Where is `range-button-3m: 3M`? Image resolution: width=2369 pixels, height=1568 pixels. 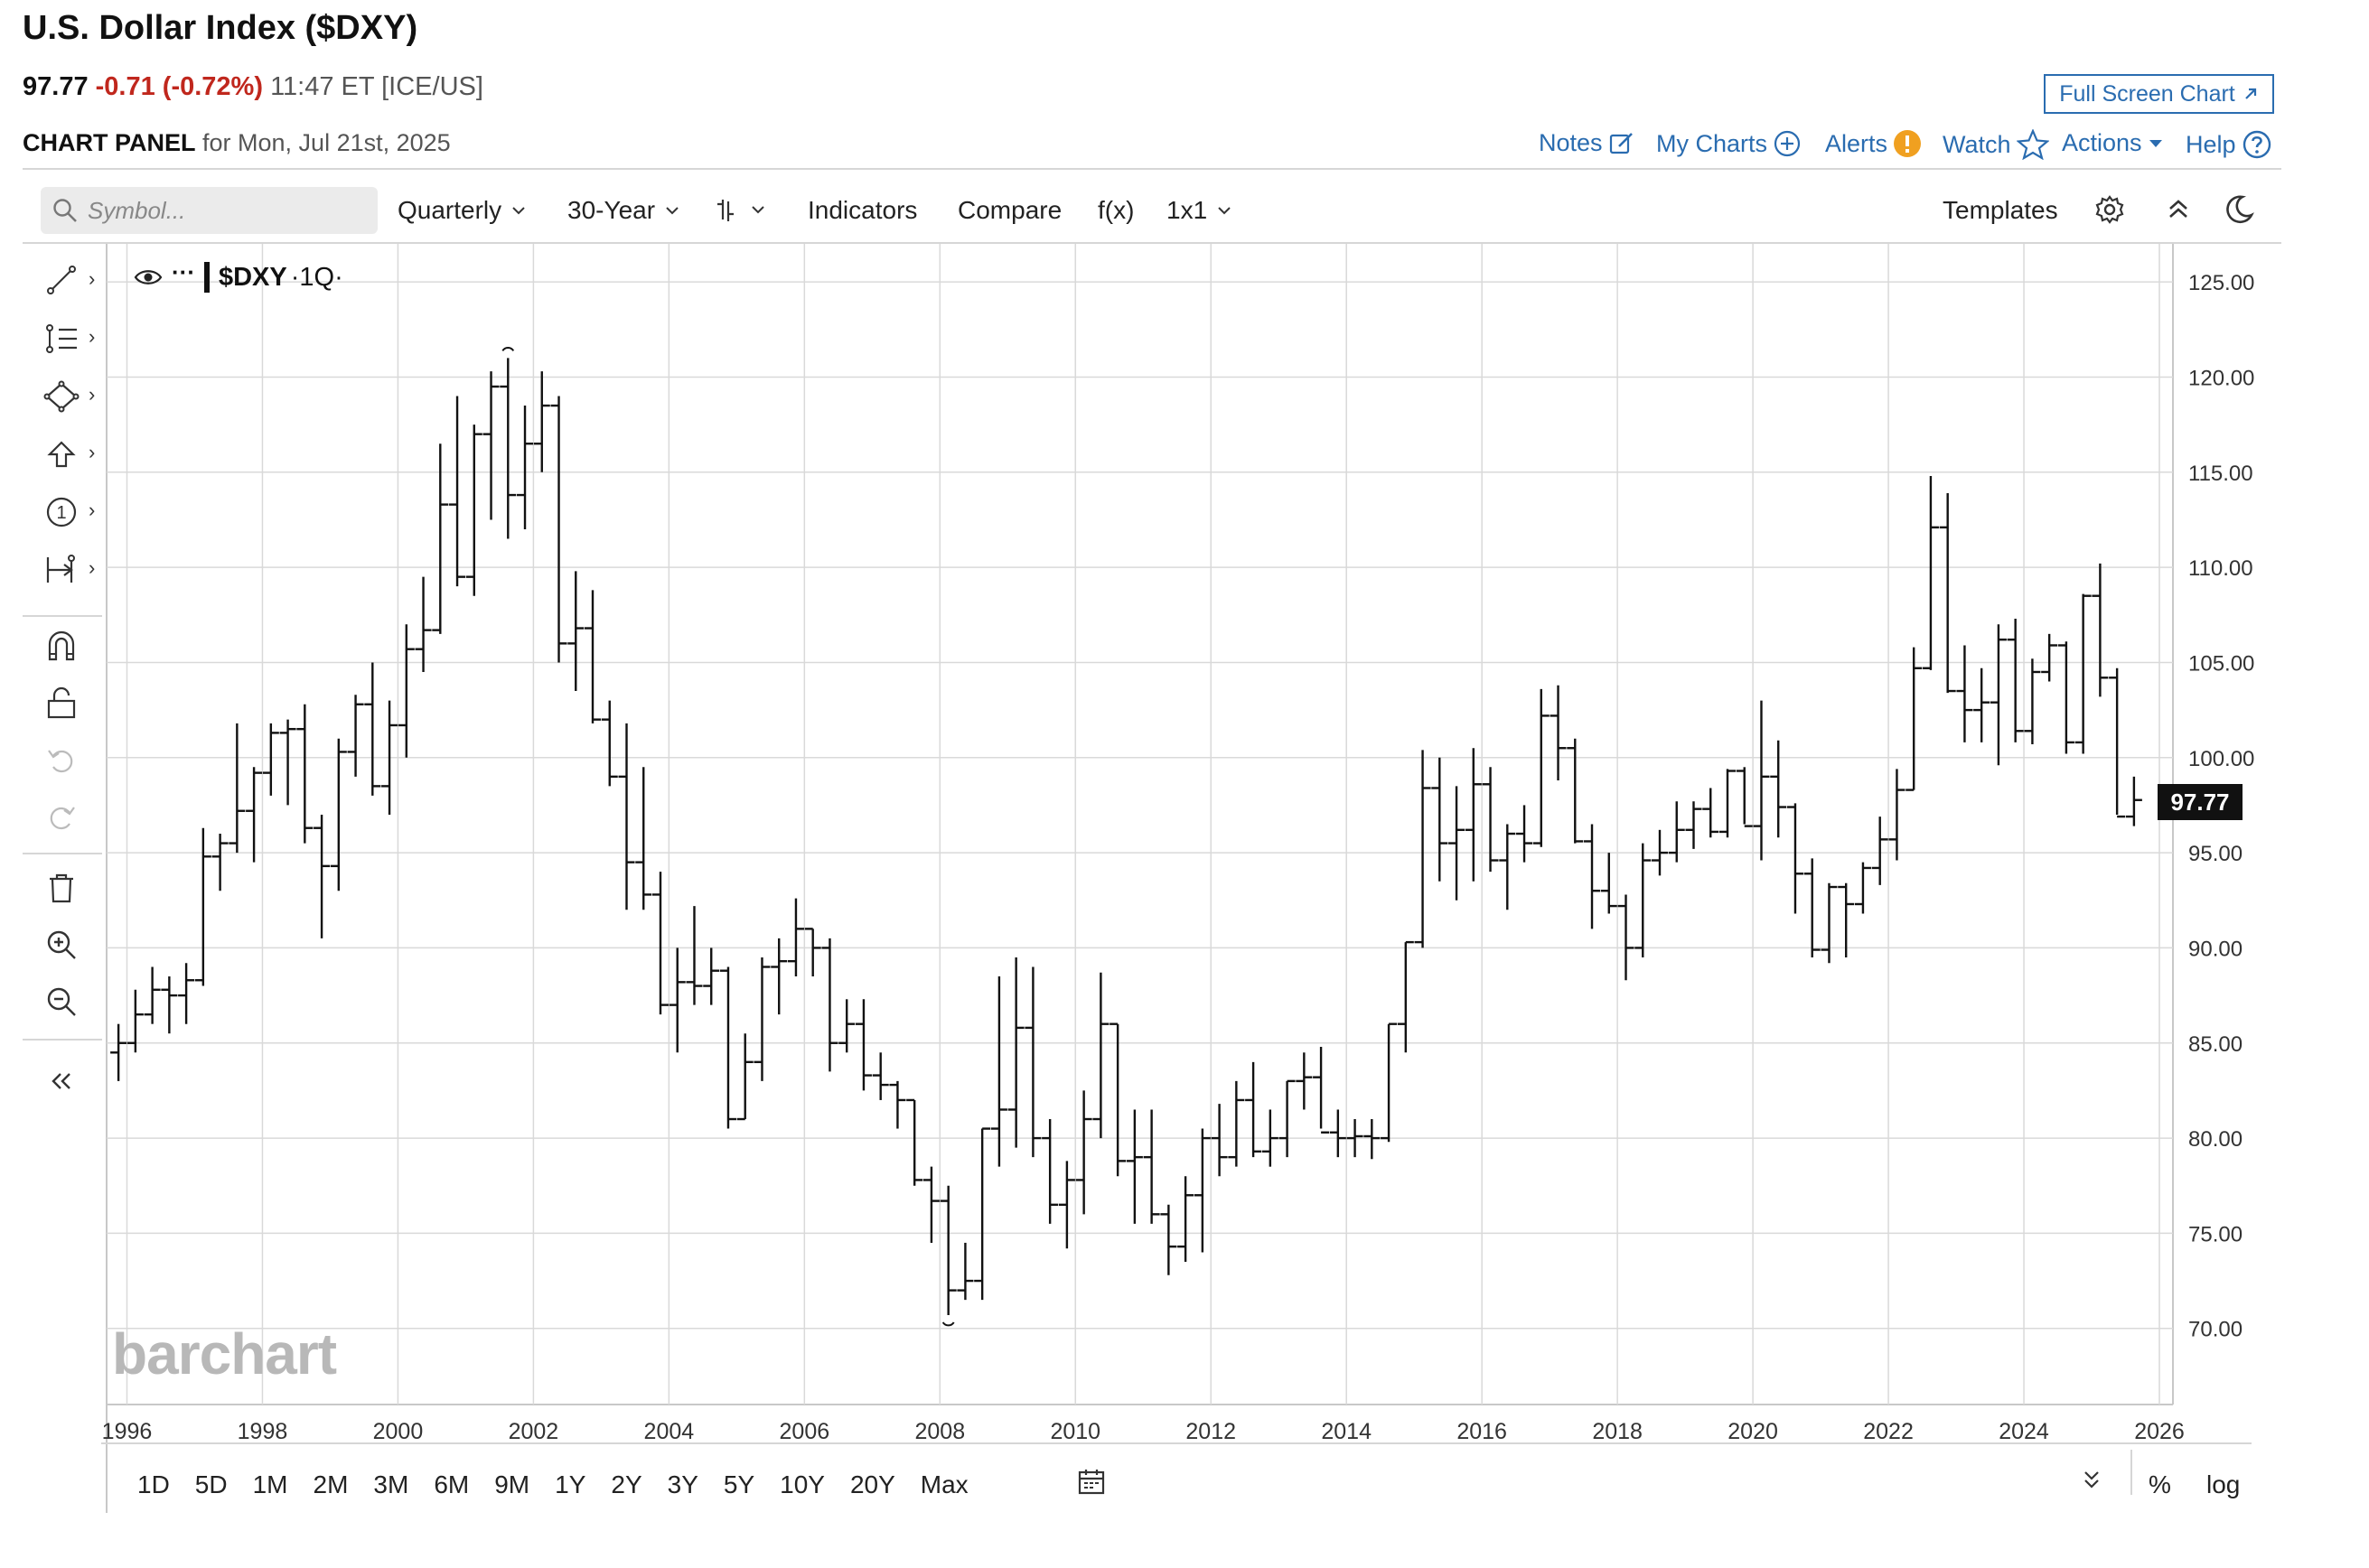 range-button-3m: 3M is located at coordinates (391, 1484).